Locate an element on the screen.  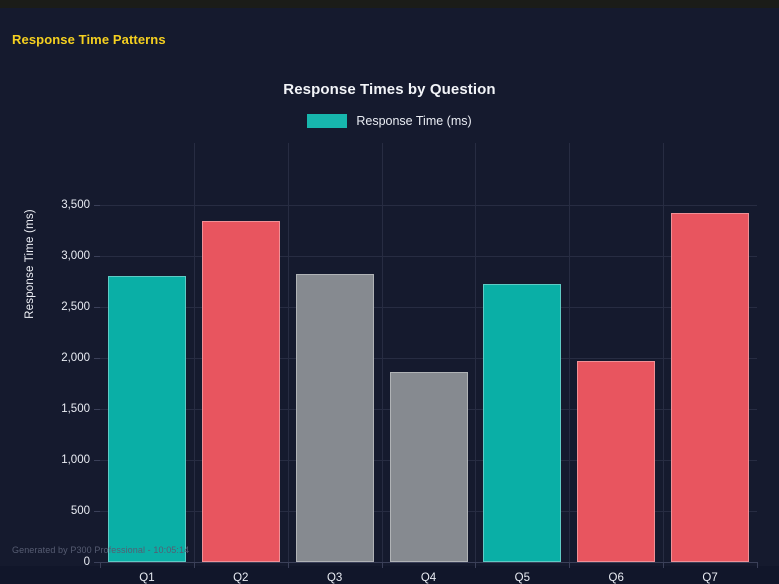
x-tick-label: Q2 is located at coordinates (241, 578).